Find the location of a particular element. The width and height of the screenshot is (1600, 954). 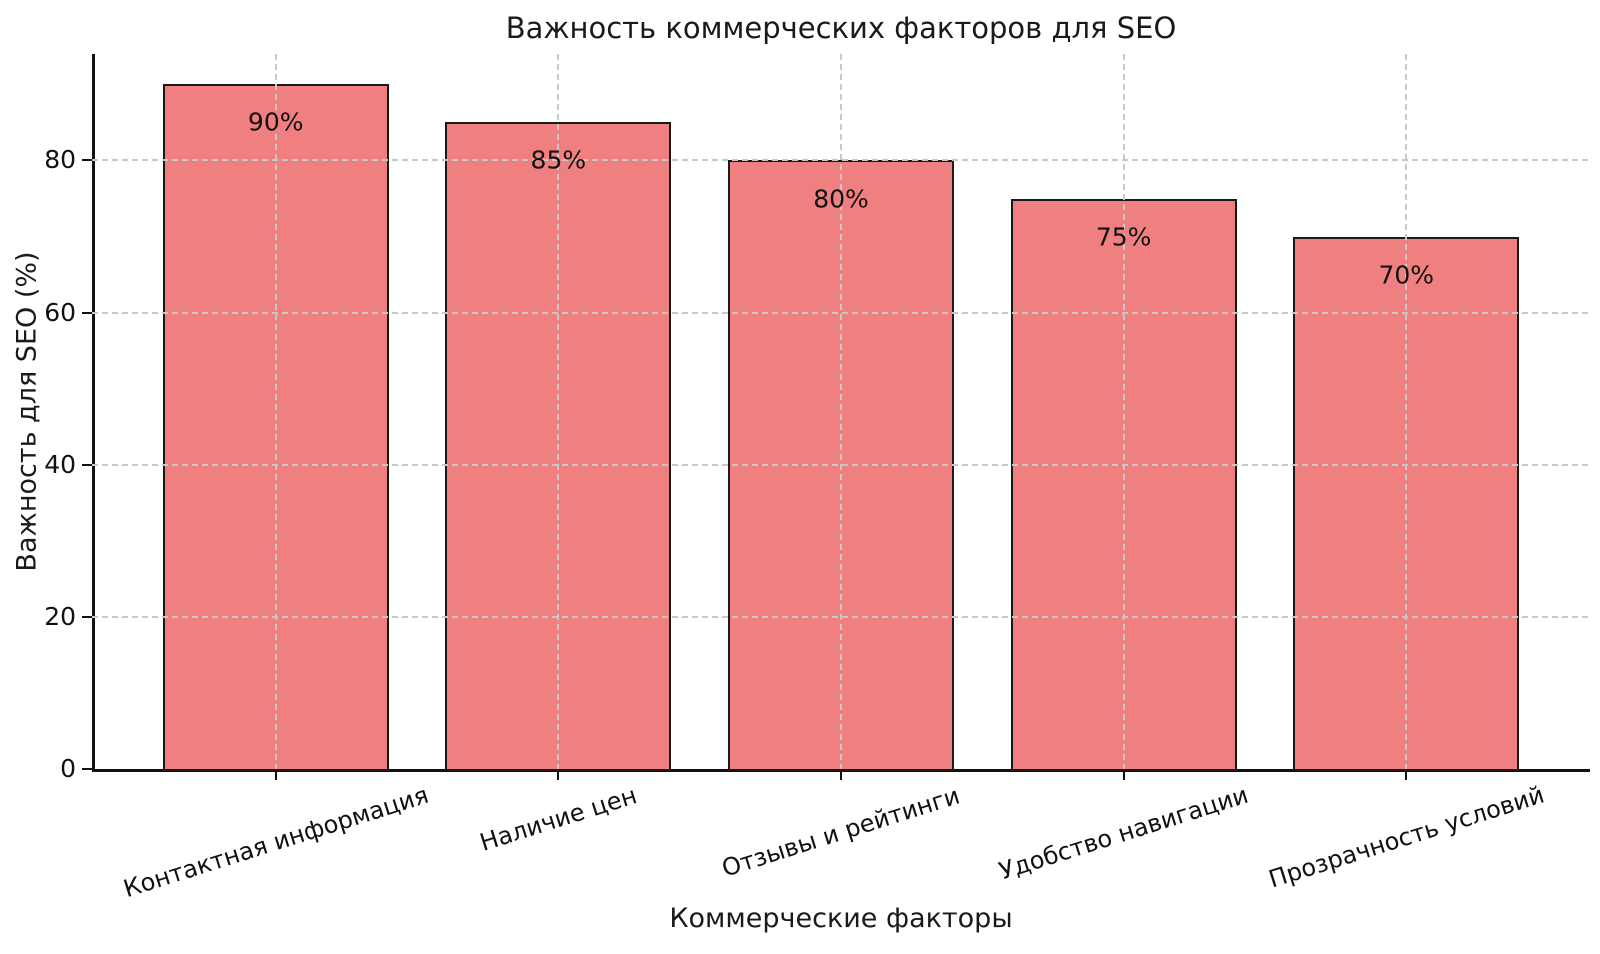

x-tick-label-0: Контактная информация is located at coordinates (275, 842).